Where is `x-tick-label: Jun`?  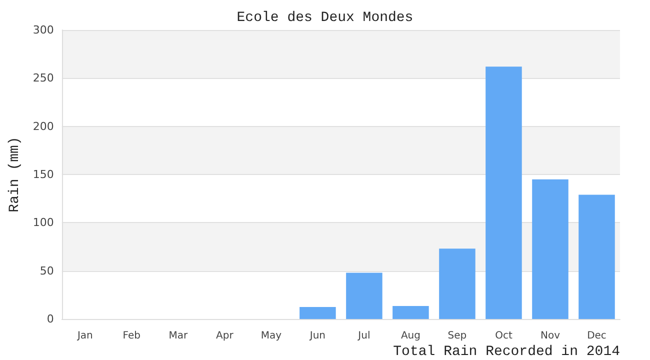
x-tick-label: Jun is located at coordinates (317, 336).